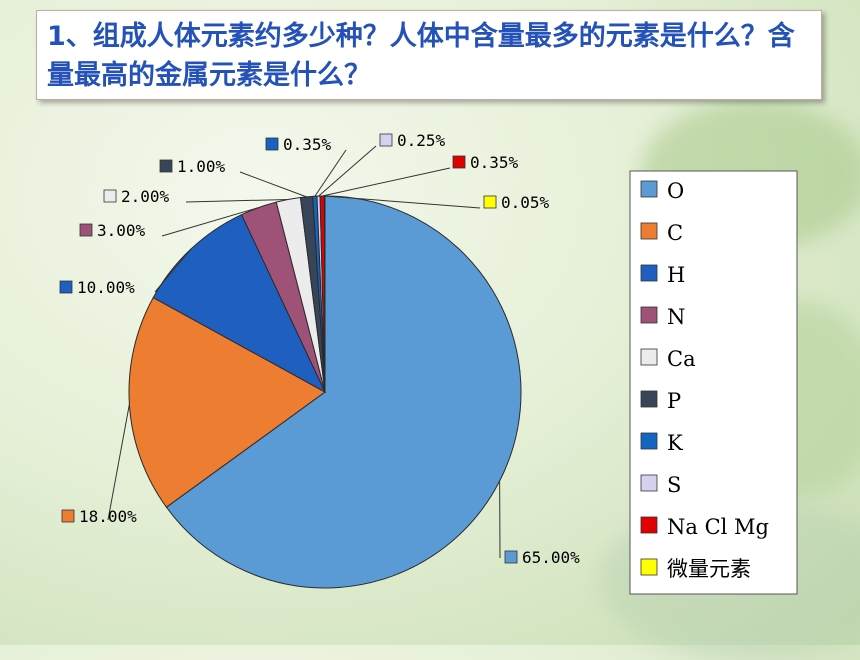 The image size is (860, 660). What do you see at coordinates (709, 569) in the screenshot?
I see `legend-label-9: 微量元素` at bounding box center [709, 569].